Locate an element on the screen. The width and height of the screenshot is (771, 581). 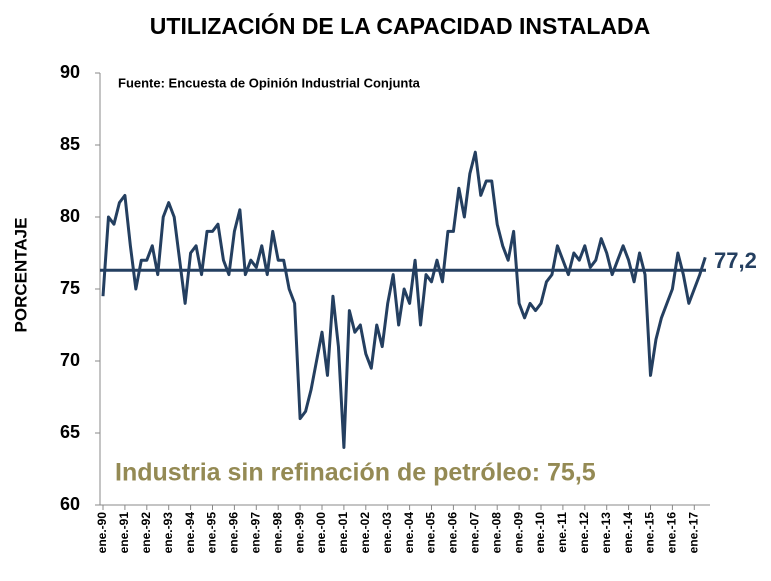
y-tick-label: 85 is located at coordinates (70, 144).